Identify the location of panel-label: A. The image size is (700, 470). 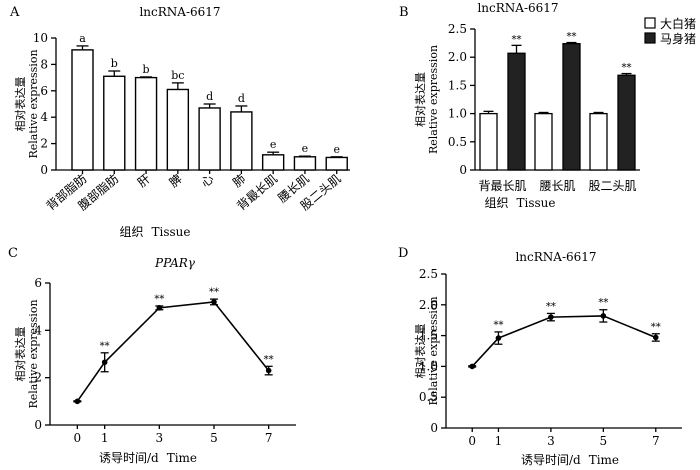
(14, 12).